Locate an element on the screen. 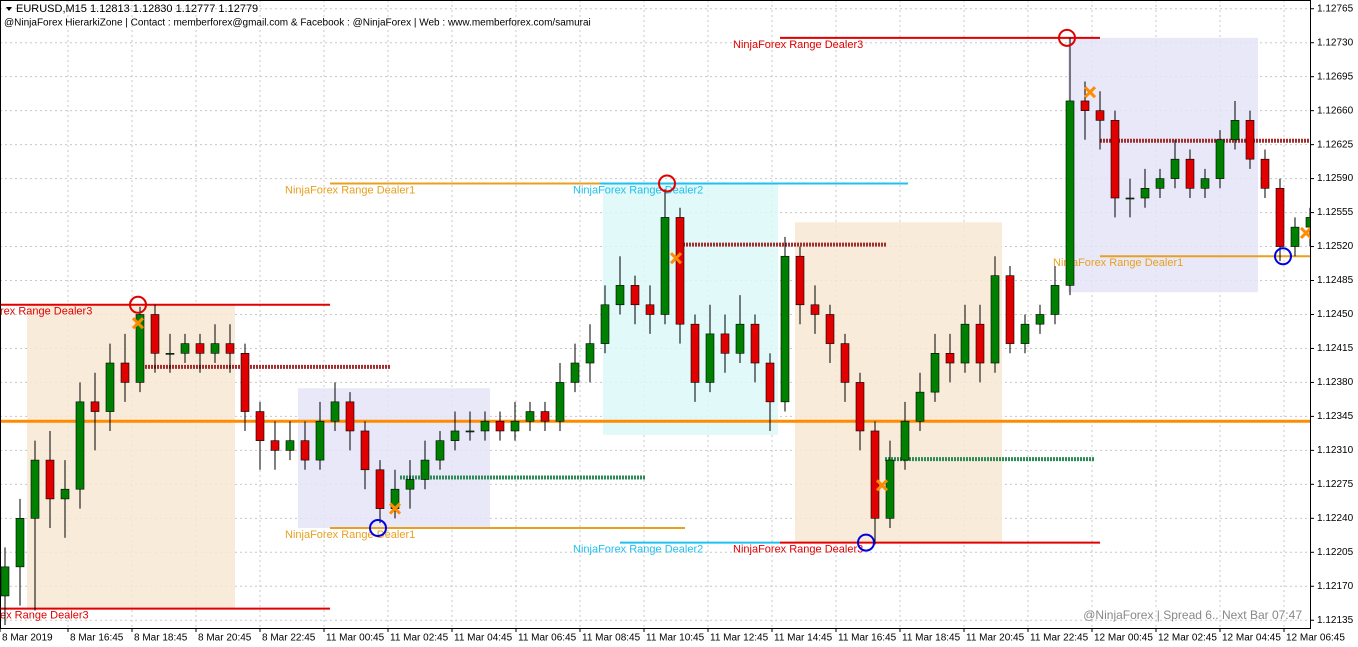 The height and width of the screenshot is (647, 1358). x-tick-label: 11 Mar 04:45 is located at coordinates (483, 638).